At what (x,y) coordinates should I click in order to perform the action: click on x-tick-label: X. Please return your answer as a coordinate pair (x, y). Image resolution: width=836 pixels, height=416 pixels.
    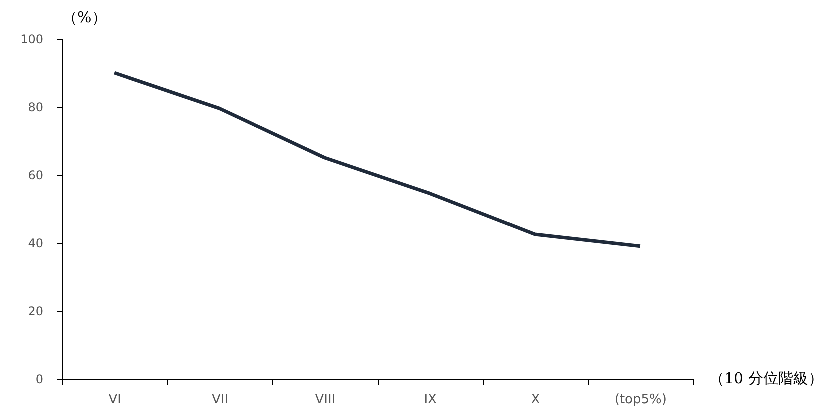
    Looking at the image, I should click on (535, 400).